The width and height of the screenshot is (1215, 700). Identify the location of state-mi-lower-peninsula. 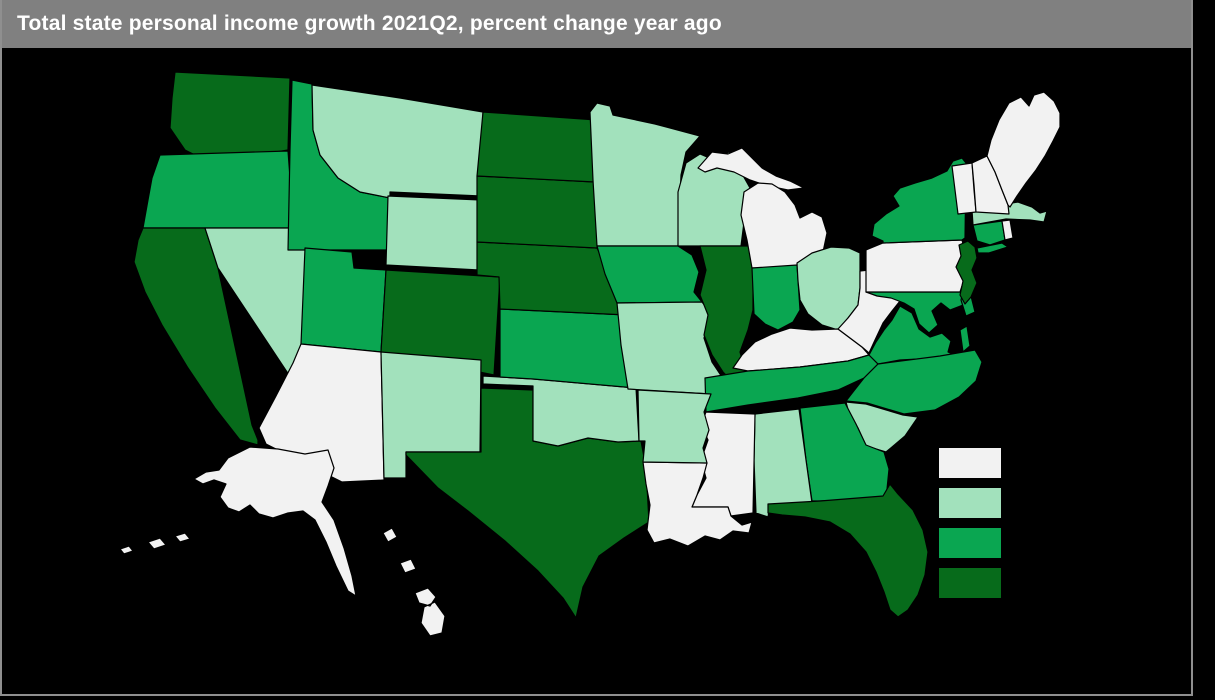
(784, 225).